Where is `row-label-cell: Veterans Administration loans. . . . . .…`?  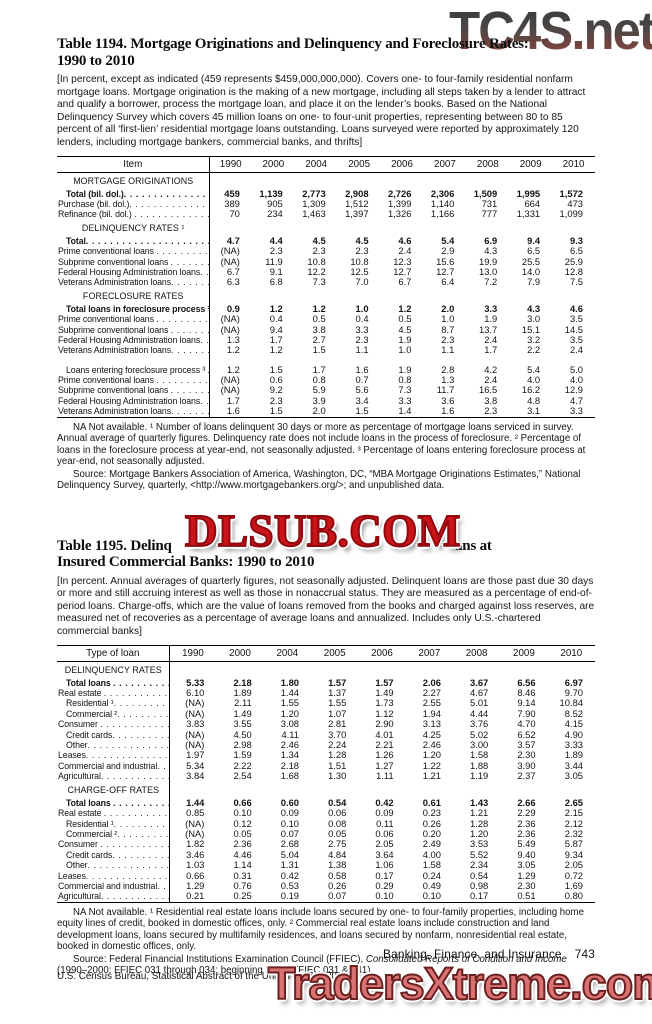
row-label-cell: Veterans Administration loans. . . . . .… is located at coordinates (133, 282).